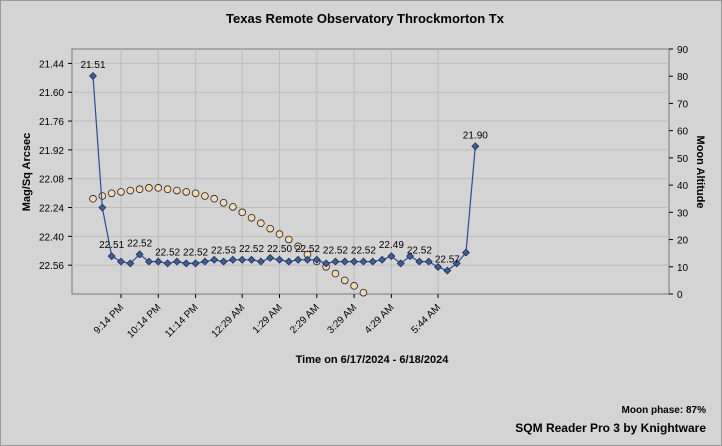 The image size is (722, 446). I want to click on x-axis-title: Time on 6/17/2024 - 6/18/2024, so click(373, 360).